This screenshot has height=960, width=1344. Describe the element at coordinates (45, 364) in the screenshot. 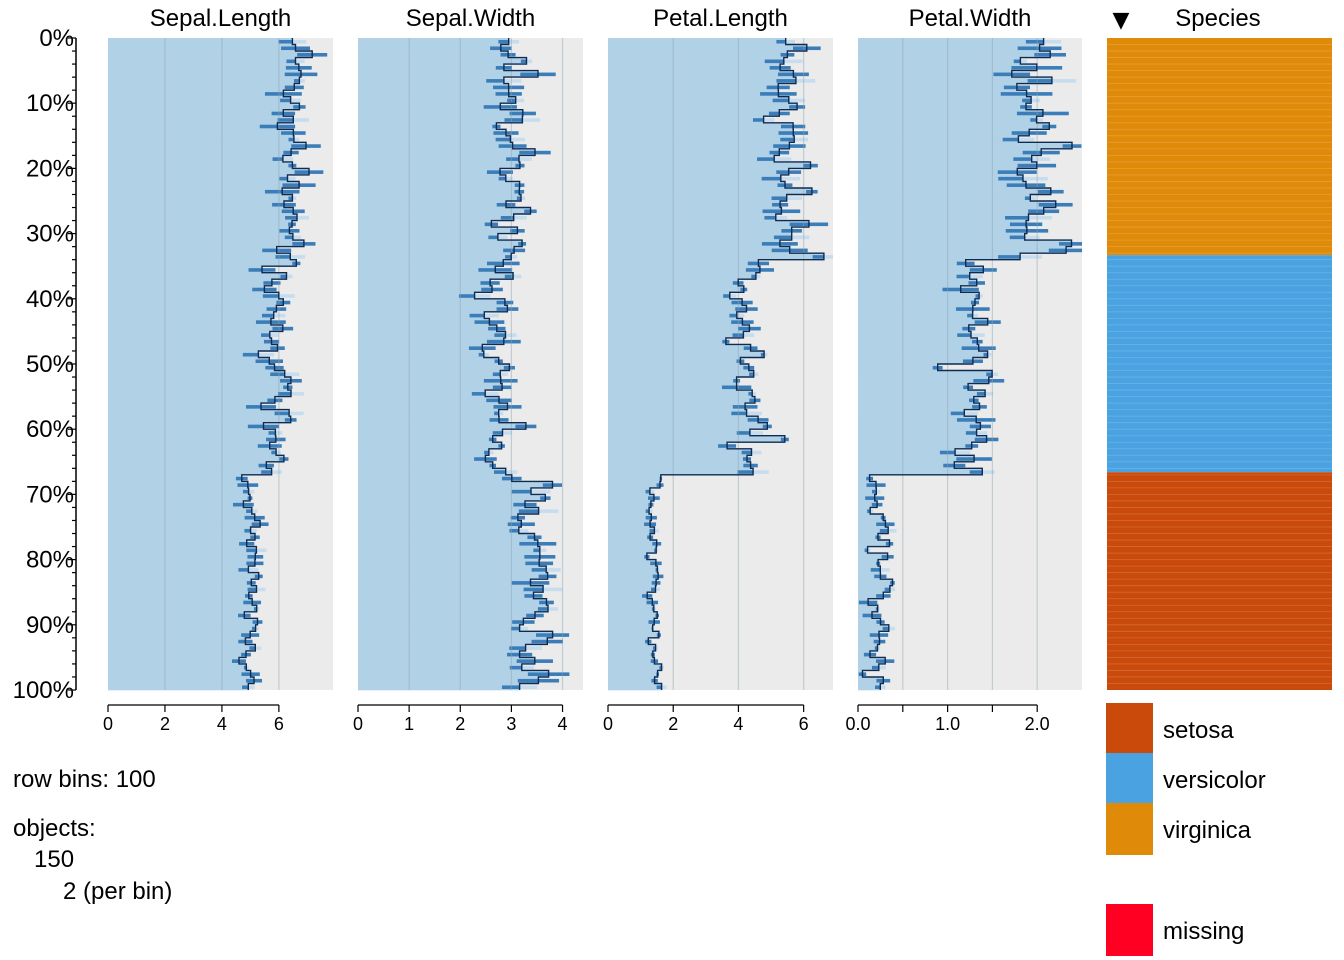

I see `row-axis: 0% 10% 20% 30% 40% 50% 60% 70% 80% 90% 100%` at that location.